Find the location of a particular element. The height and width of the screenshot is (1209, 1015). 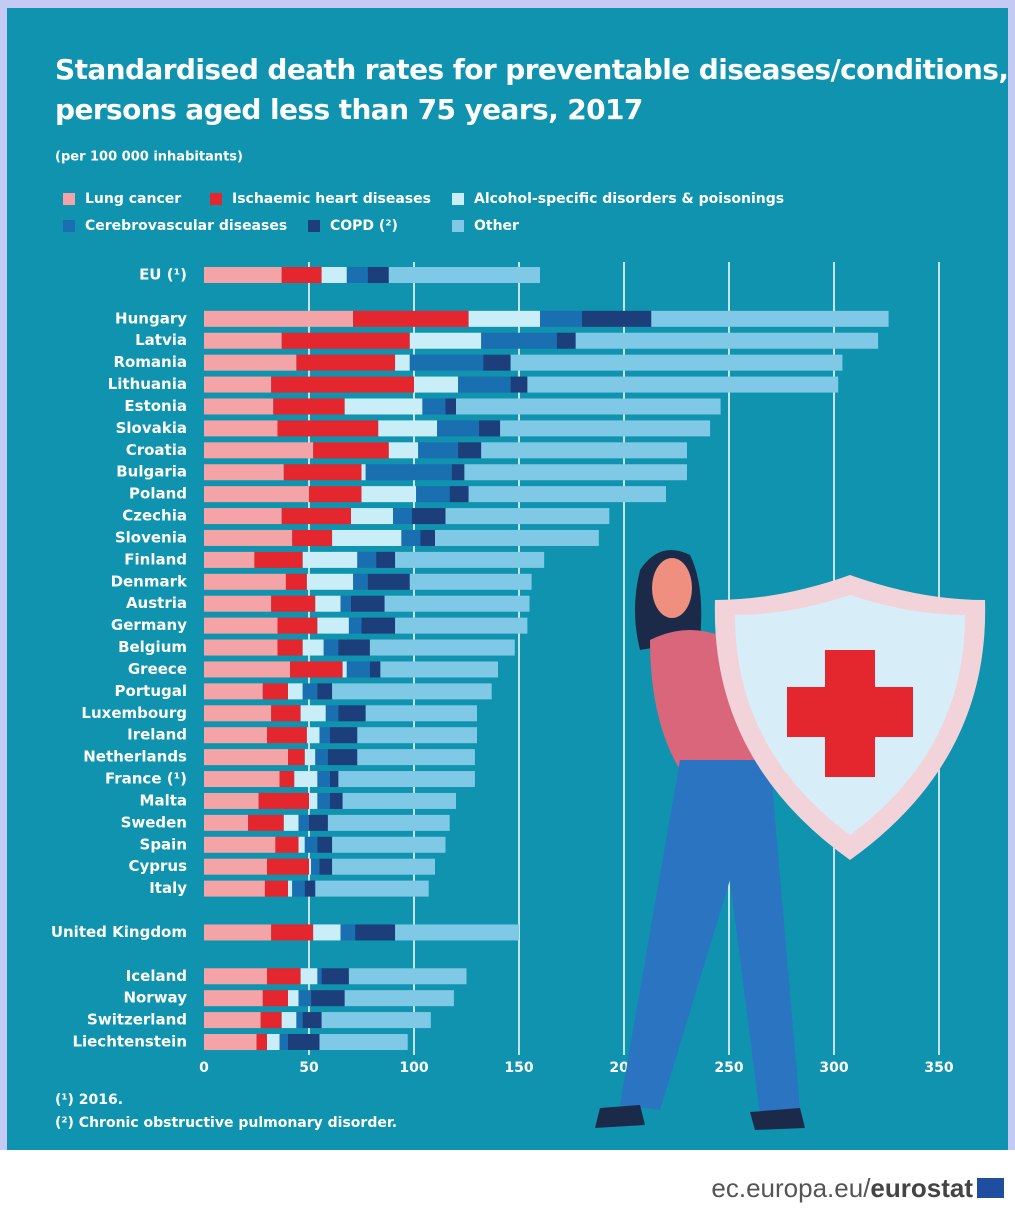

y-tick-label: Austria is located at coordinates (156, 603).